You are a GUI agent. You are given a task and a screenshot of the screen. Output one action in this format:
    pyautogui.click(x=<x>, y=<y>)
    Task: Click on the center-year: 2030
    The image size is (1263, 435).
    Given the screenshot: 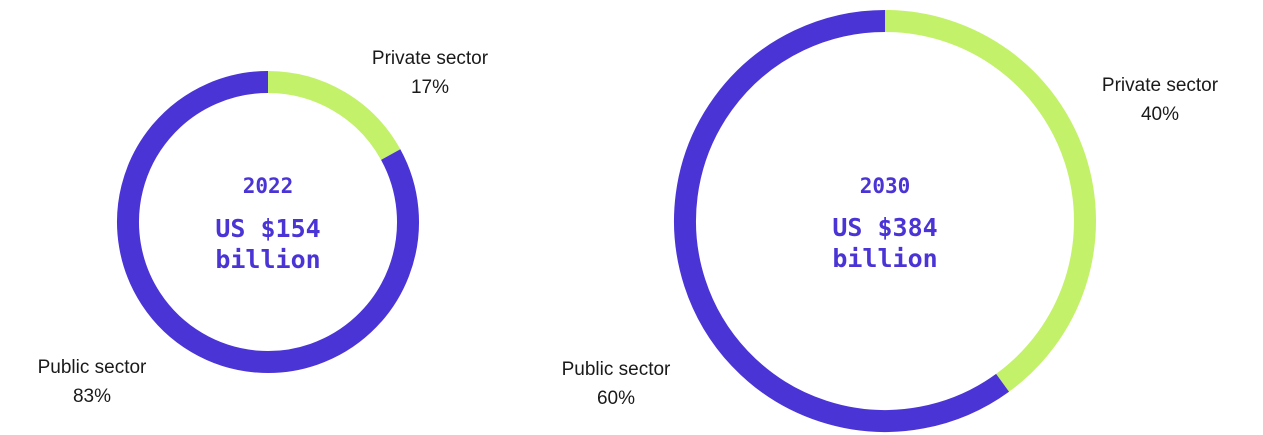 What is the action you would take?
    pyautogui.click(x=885, y=186)
    